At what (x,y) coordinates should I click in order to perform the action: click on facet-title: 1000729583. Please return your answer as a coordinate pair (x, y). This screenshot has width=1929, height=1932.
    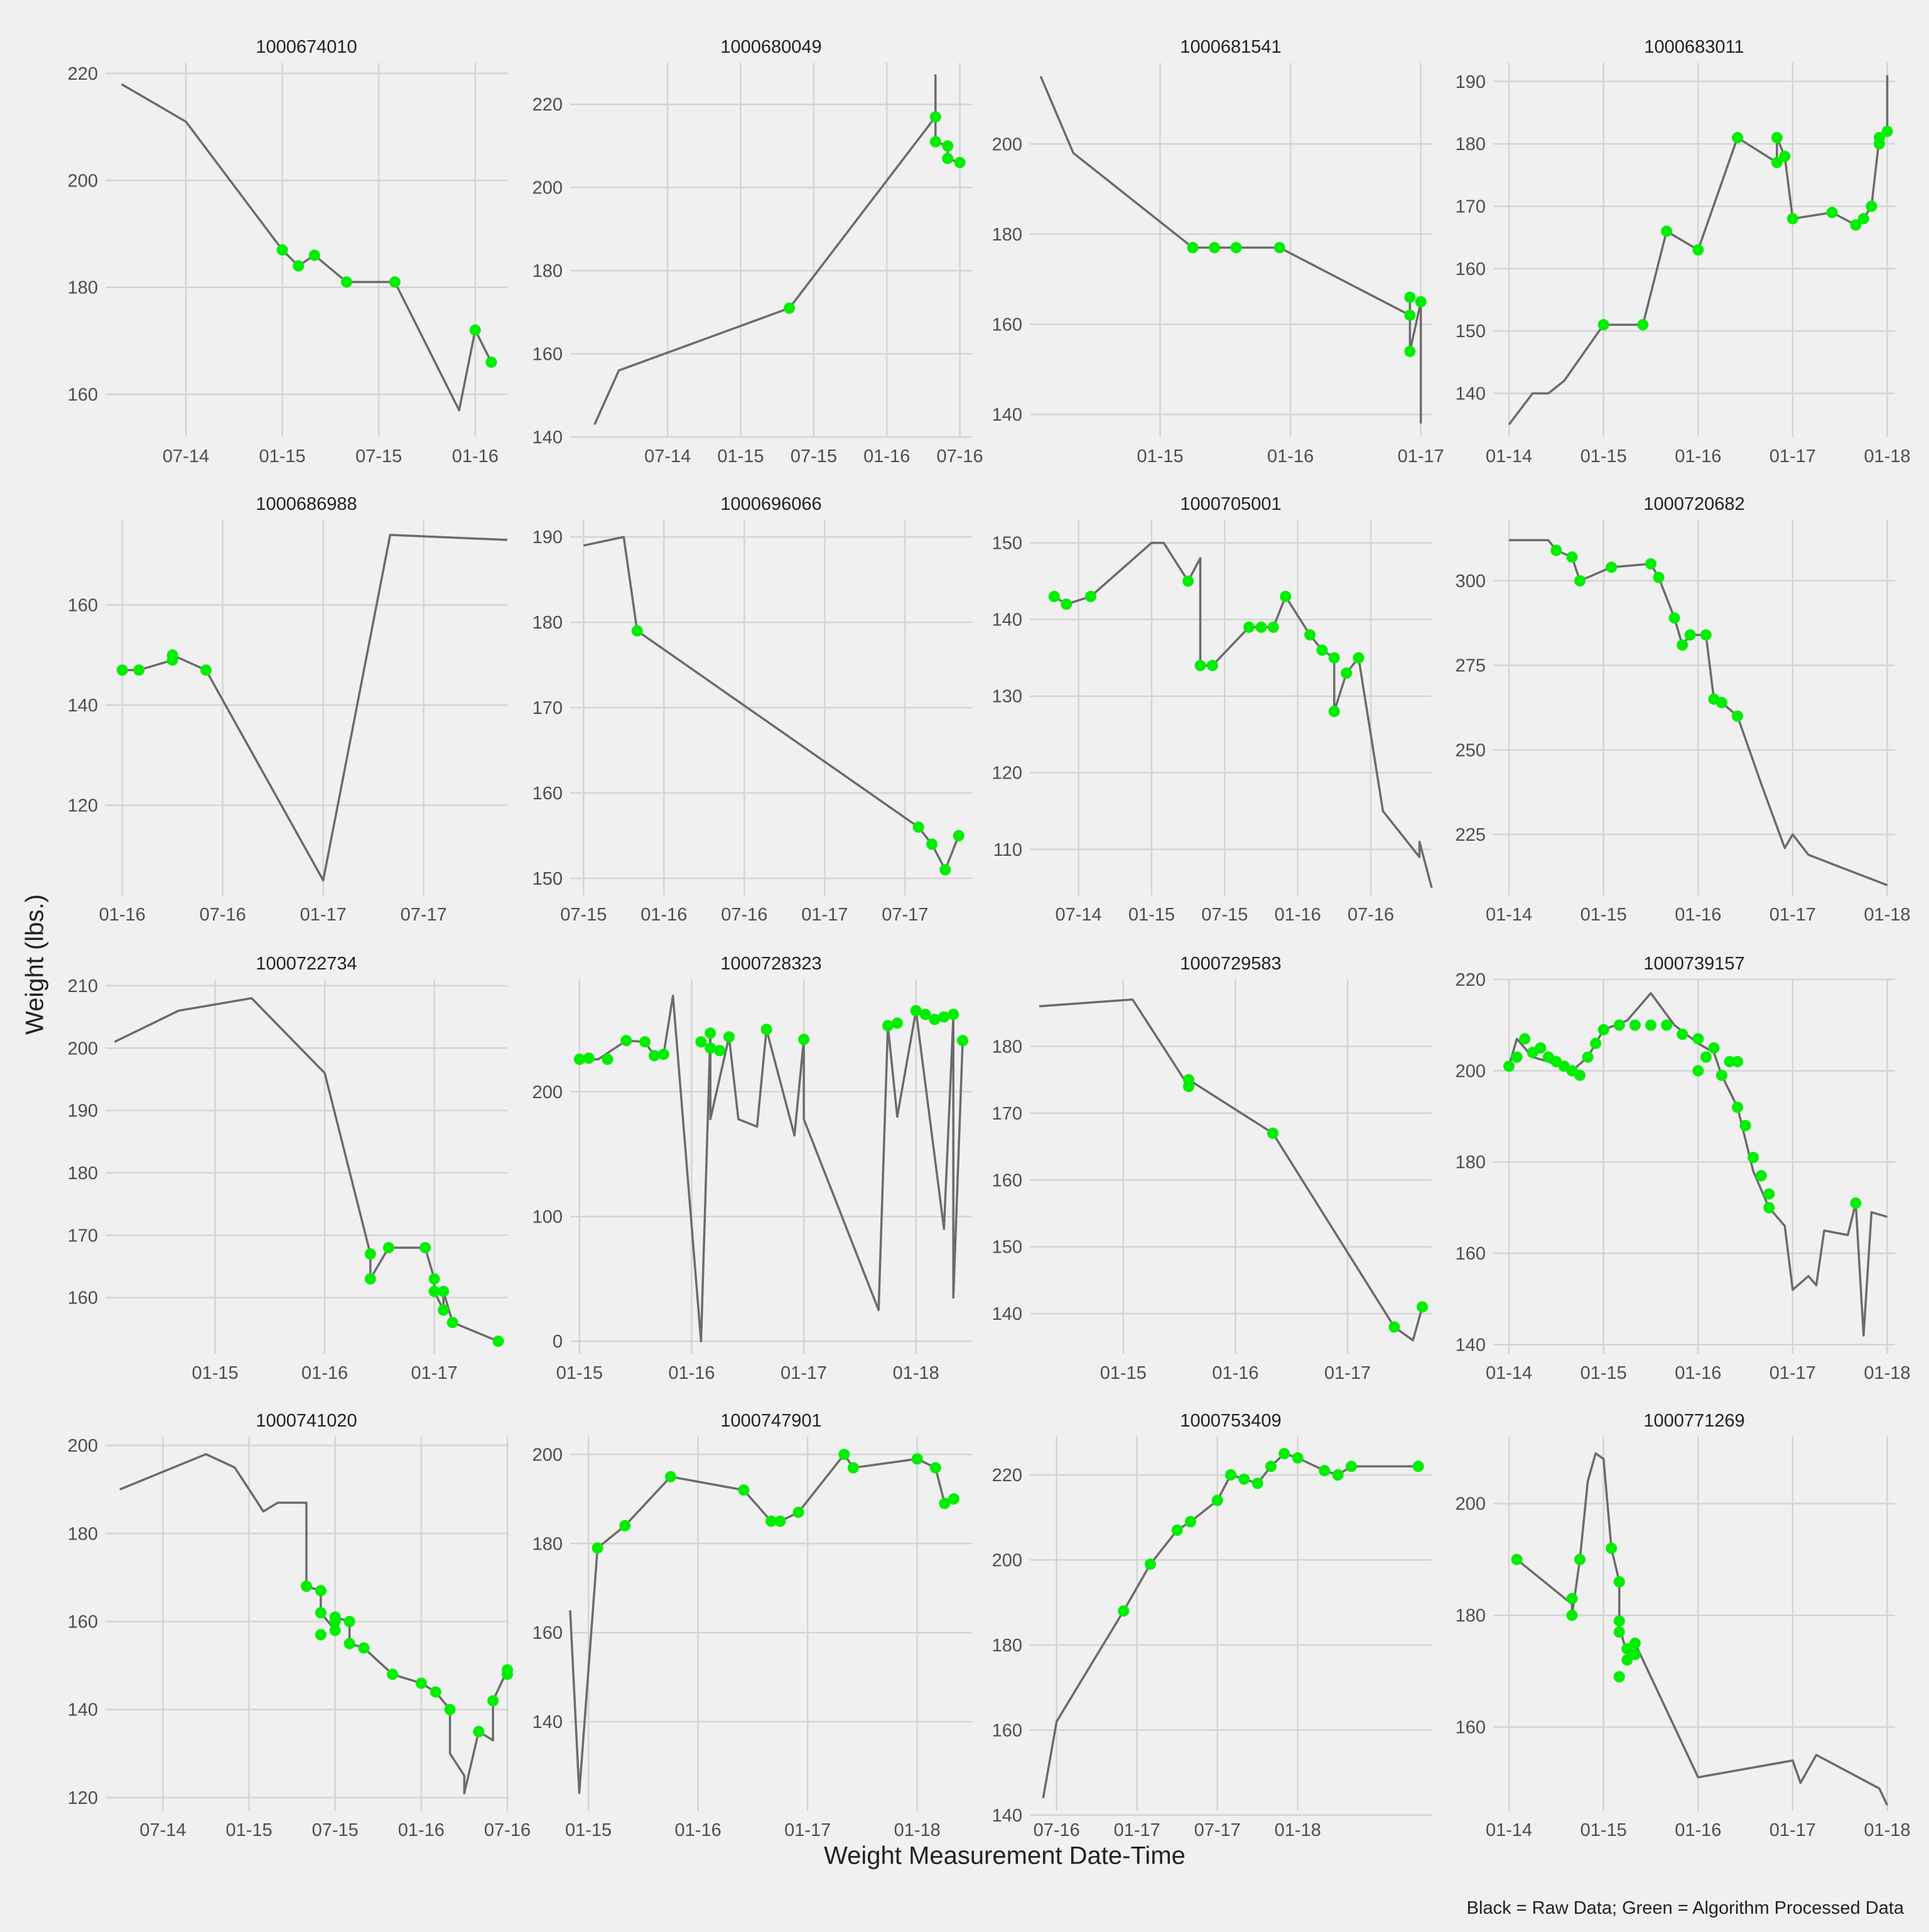
    Looking at the image, I should click on (1230, 964).